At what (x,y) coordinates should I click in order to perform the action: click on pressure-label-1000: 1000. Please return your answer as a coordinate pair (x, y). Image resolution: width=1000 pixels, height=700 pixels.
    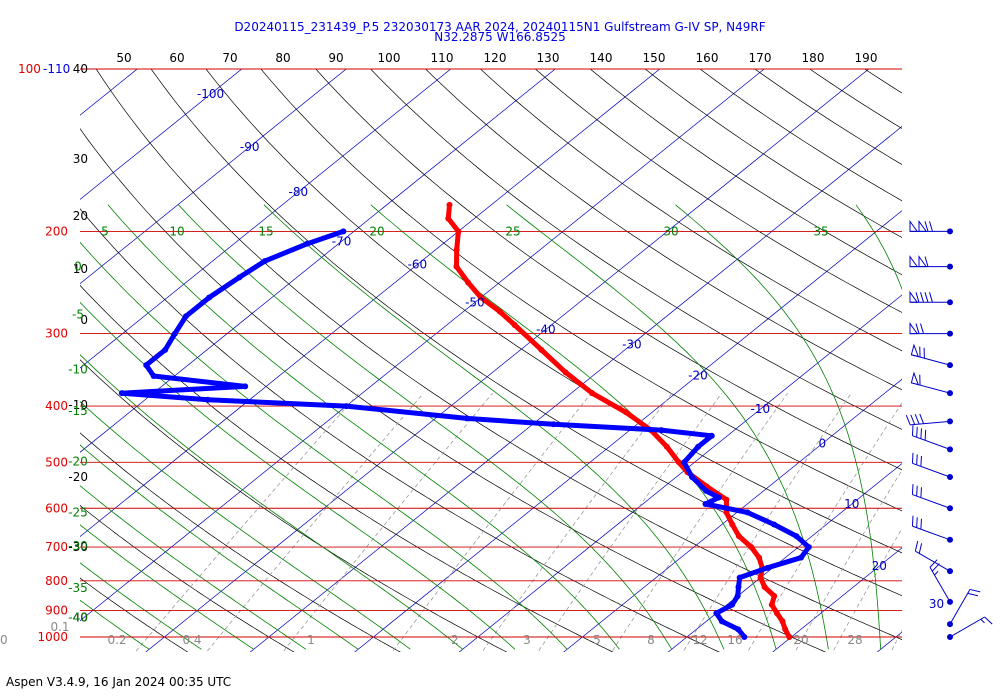
    Looking at the image, I should click on (52, 637).